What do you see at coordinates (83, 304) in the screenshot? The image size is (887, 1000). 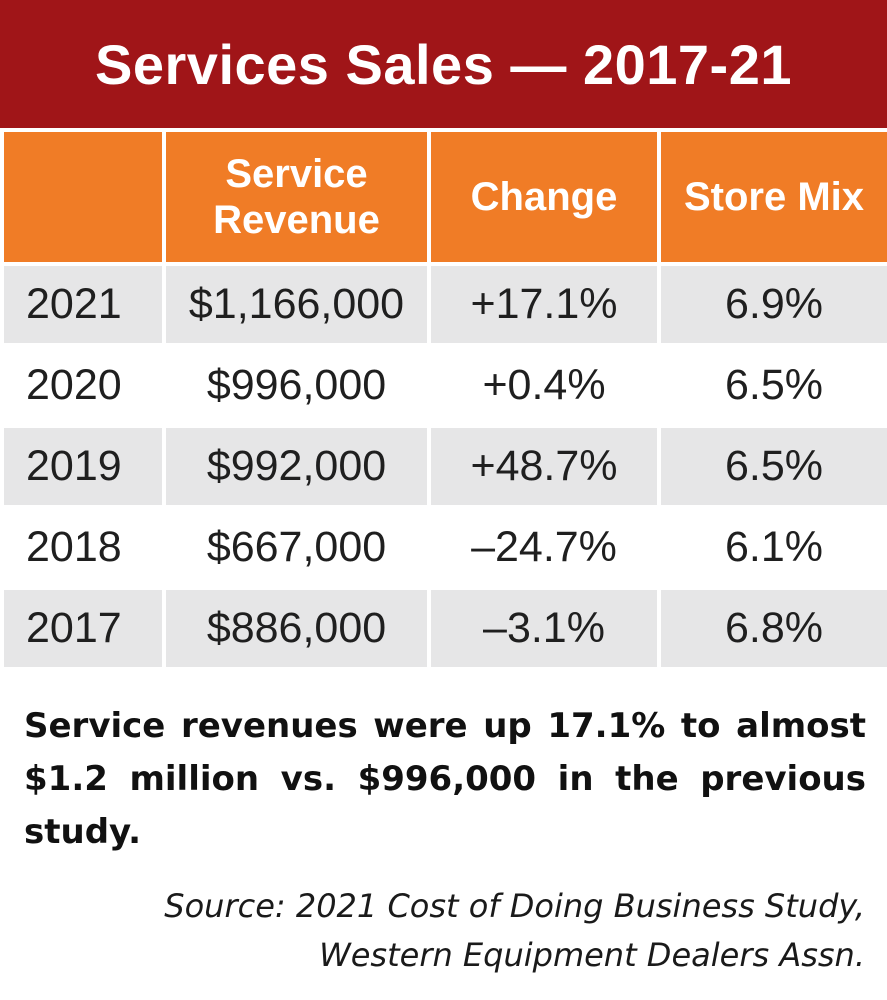 I see `cell-year: 2021` at bounding box center [83, 304].